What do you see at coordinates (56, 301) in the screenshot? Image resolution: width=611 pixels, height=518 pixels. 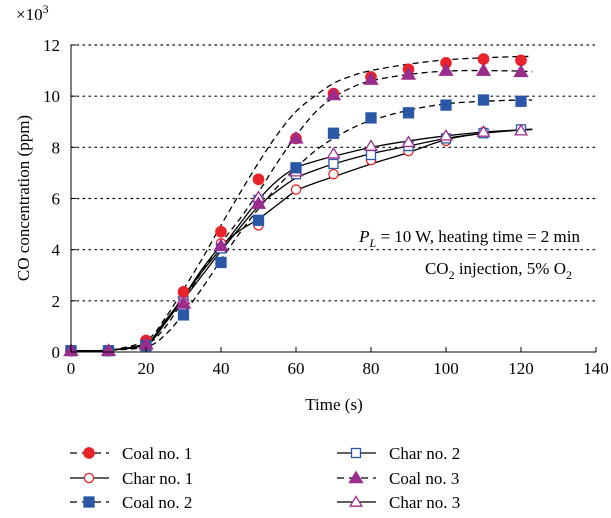 I see `y-tick-label-2: 2` at bounding box center [56, 301].